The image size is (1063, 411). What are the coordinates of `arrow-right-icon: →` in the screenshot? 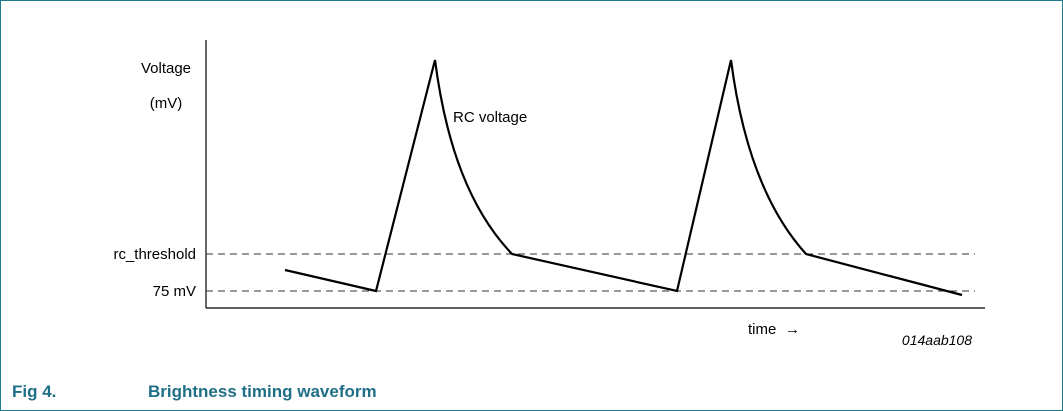 It's located at (792, 329).